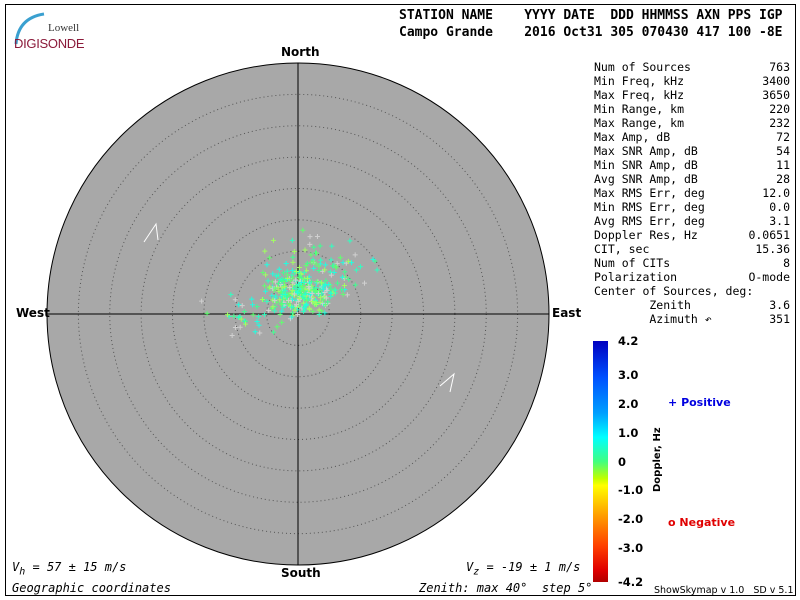 The width and height of the screenshot is (800, 600). What do you see at coordinates (779, 67) in the screenshot?
I see `stat-value: 763` at bounding box center [779, 67].